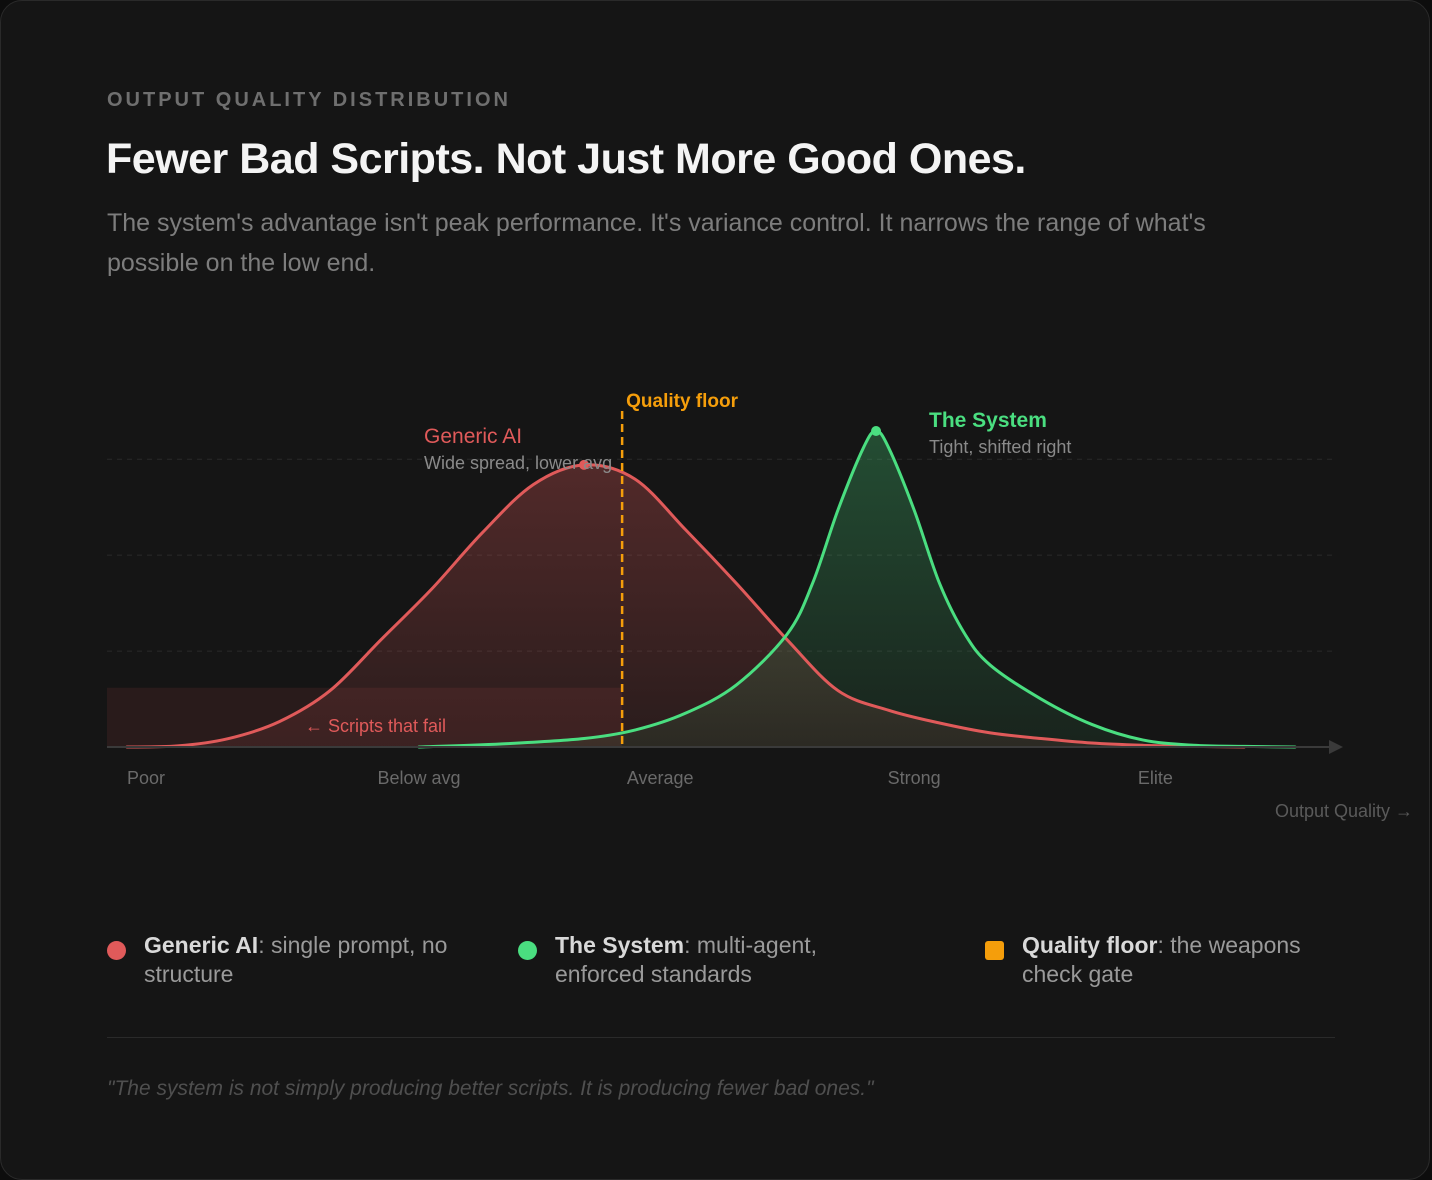  I want to click on quality-floor-label: Quality floor, so click(682, 401).